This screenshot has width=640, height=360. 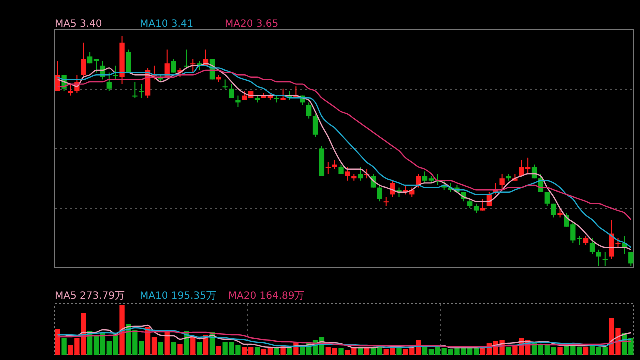 What do you see at coordinates (266, 296) in the screenshot?
I see `text: MA20 164.89万` at bounding box center [266, 296].